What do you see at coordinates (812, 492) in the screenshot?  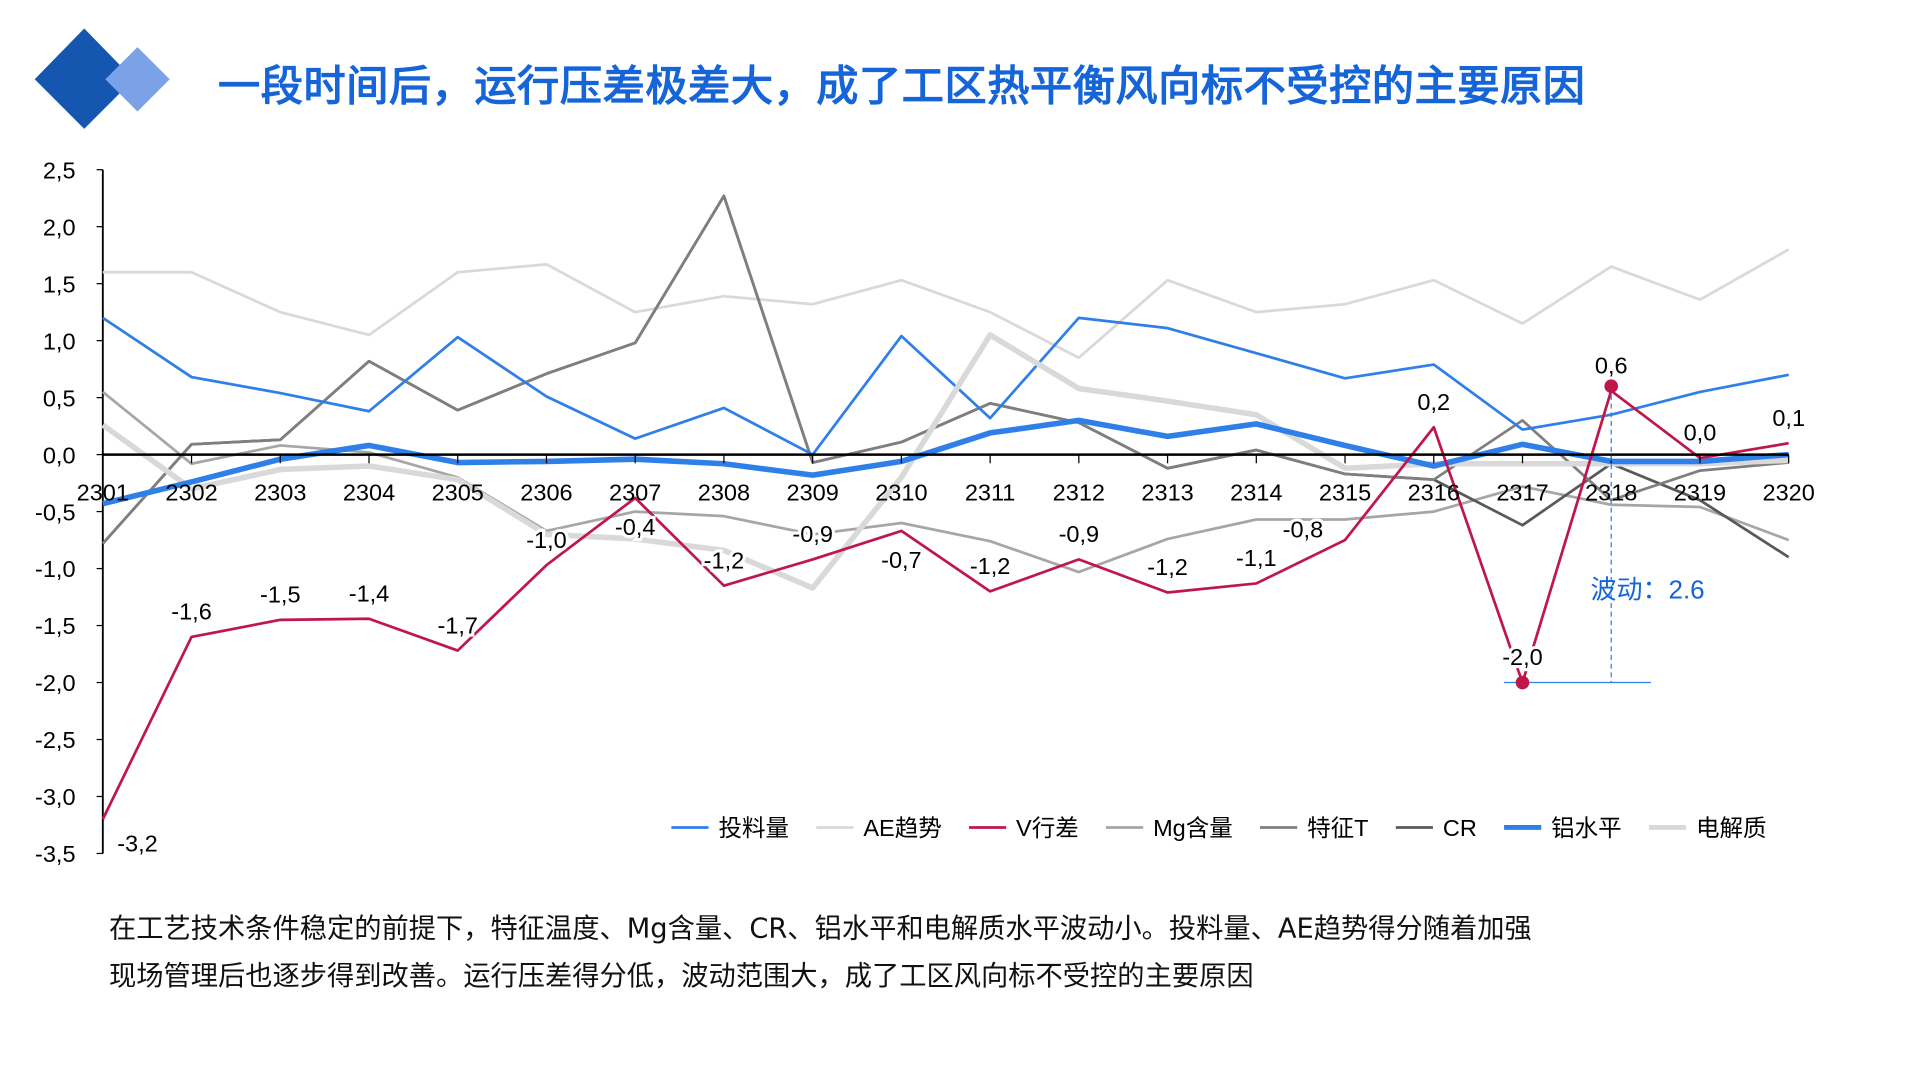 I see `x-tick-label: 2309` at bounding box center [812, 492].